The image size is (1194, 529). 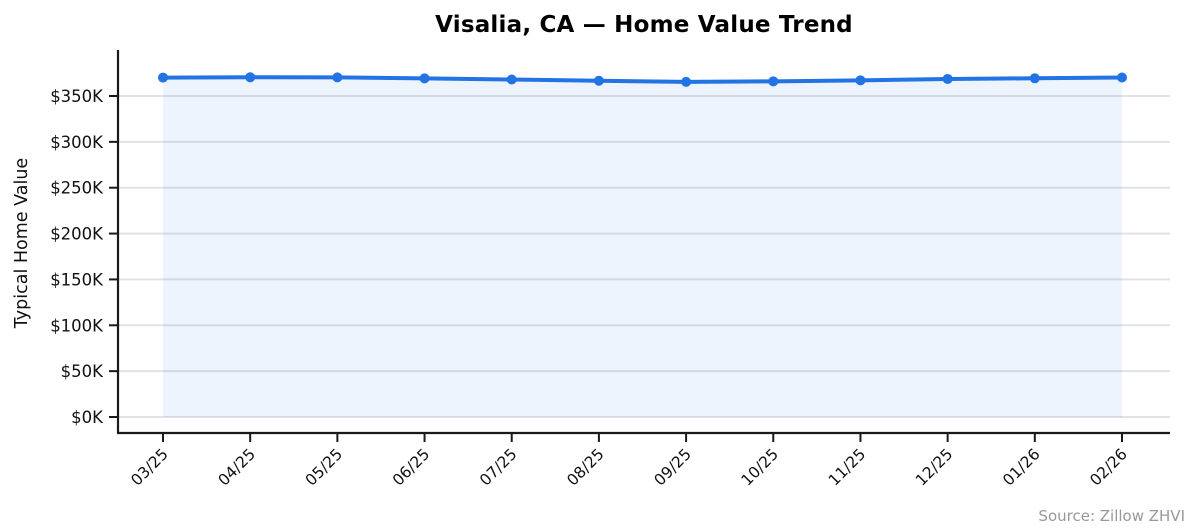 What do you see at coordinates (585, 467) in the screenshot?
I see `x-tick-label: 08/25` at bounding box center [585, 467].